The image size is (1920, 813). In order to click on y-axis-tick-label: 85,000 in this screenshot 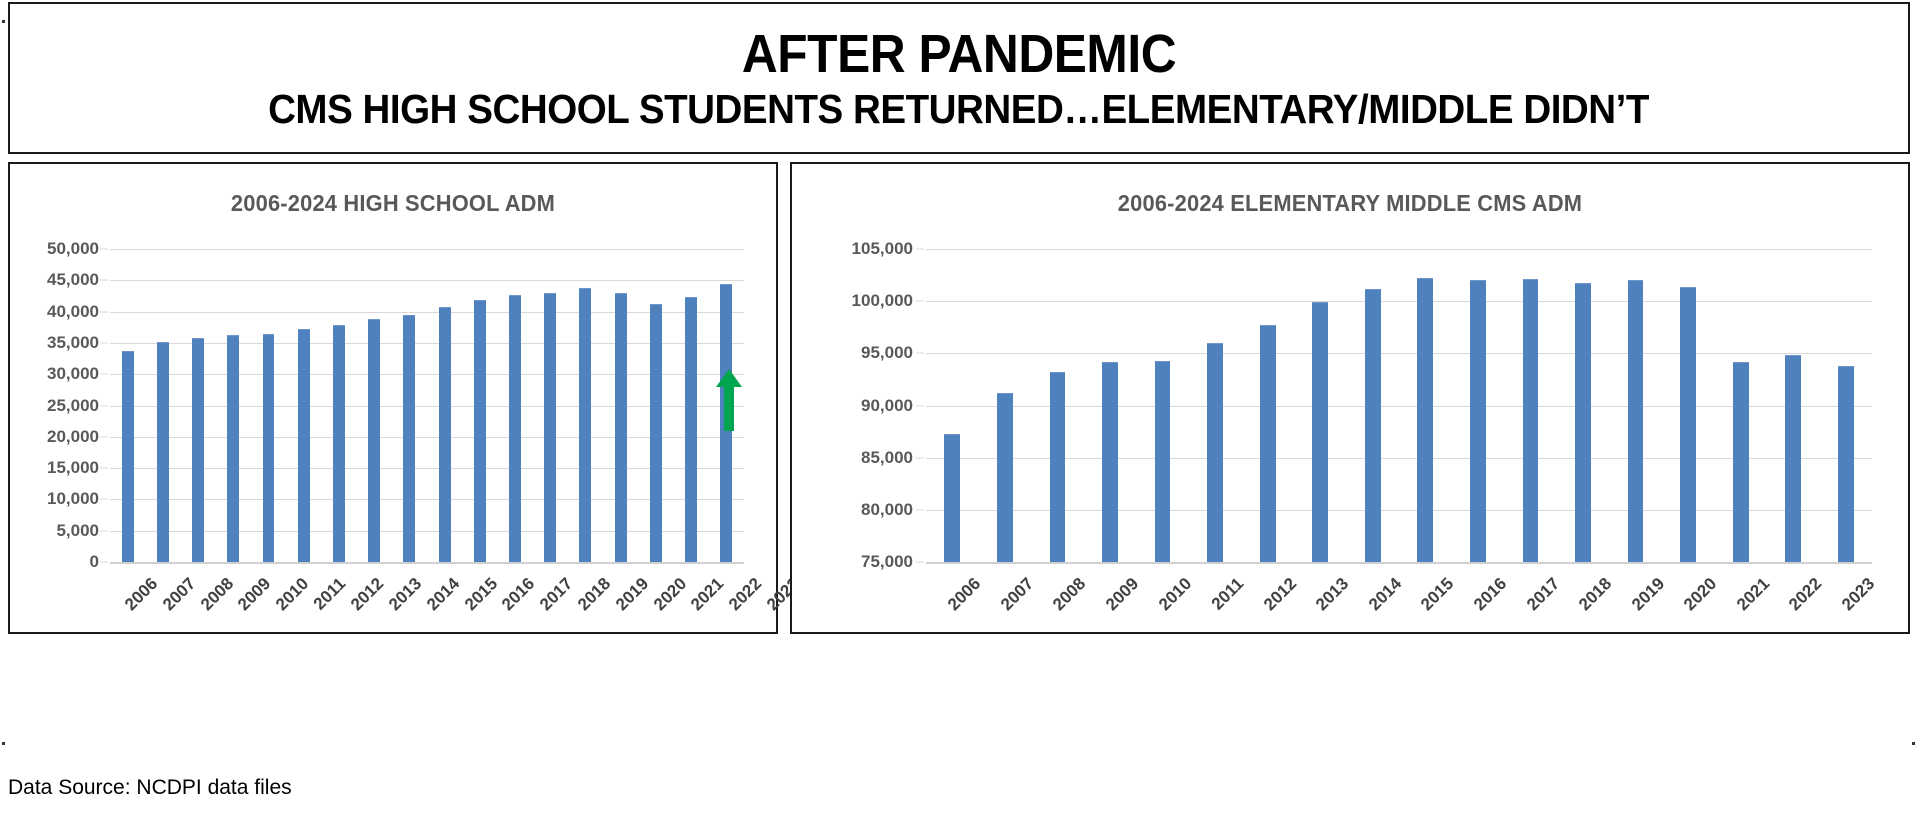, I will do `click(887, 457)`.